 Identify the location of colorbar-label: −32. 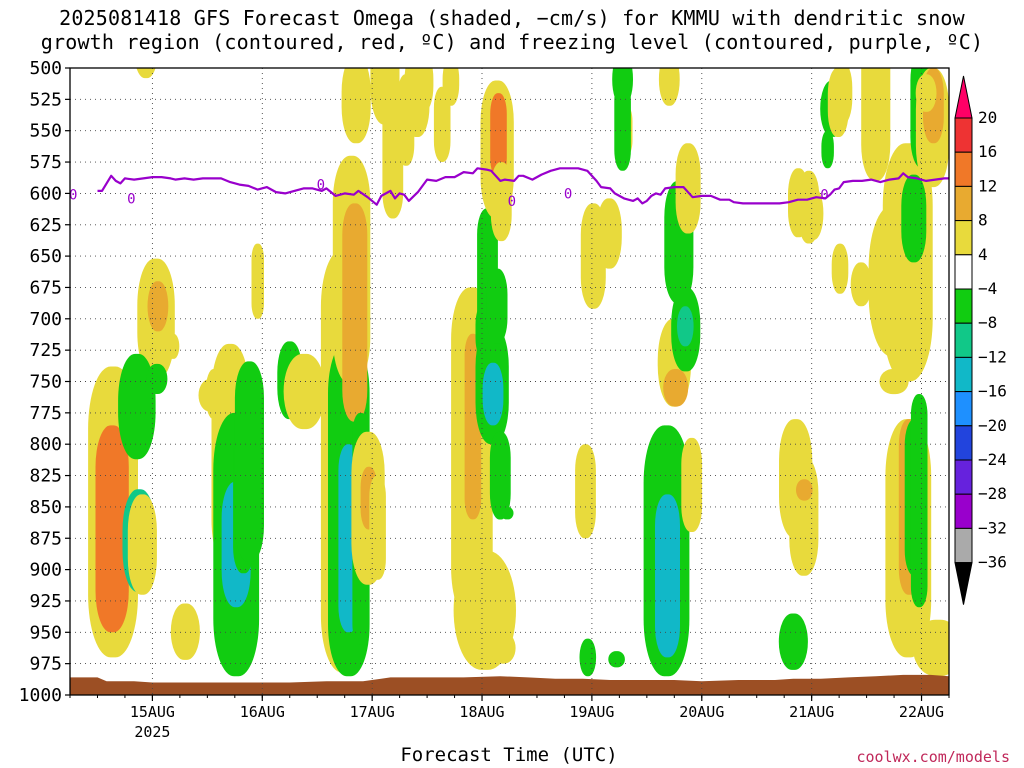
(992, 527).